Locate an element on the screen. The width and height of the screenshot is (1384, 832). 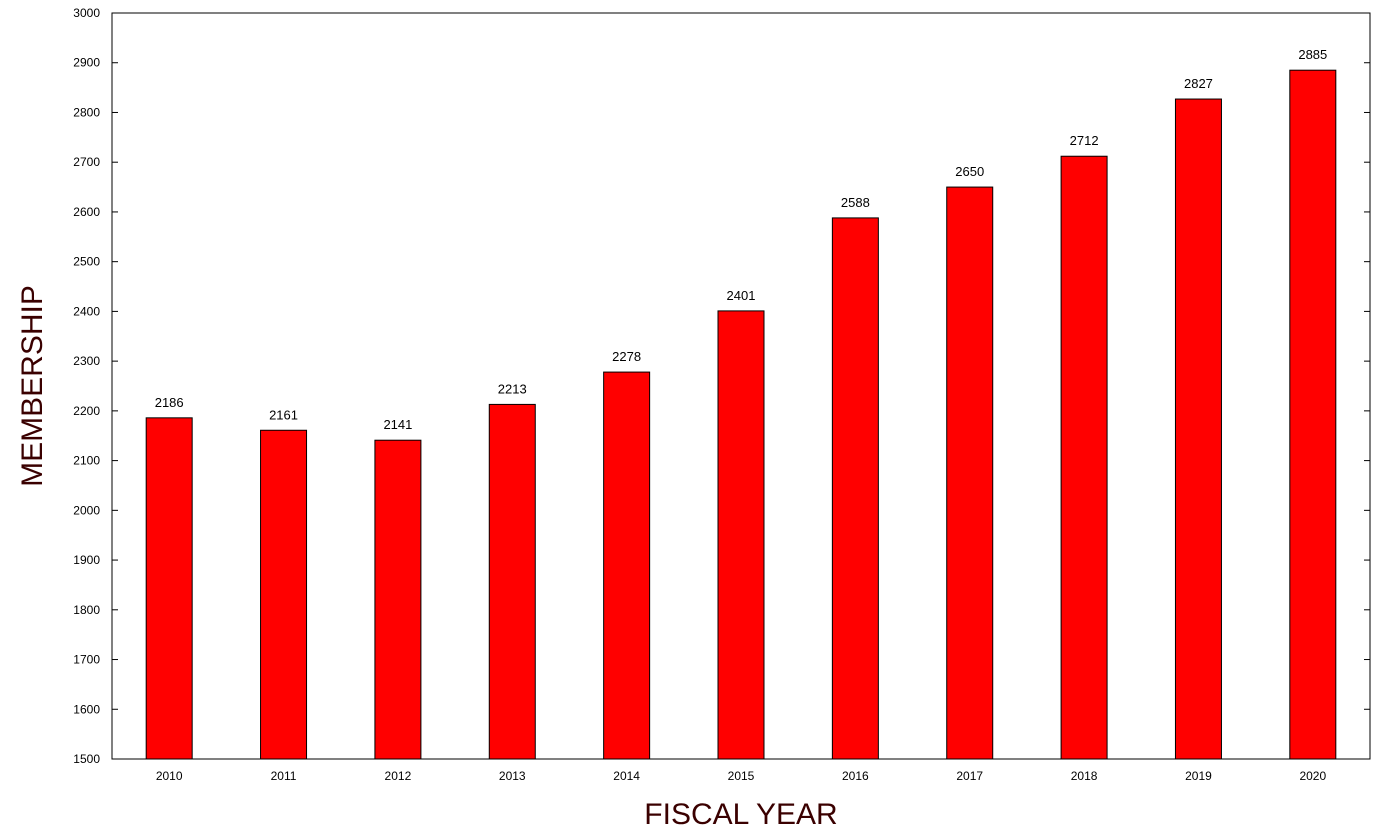
data-label: 2141 is located at coordinates (397, 424).